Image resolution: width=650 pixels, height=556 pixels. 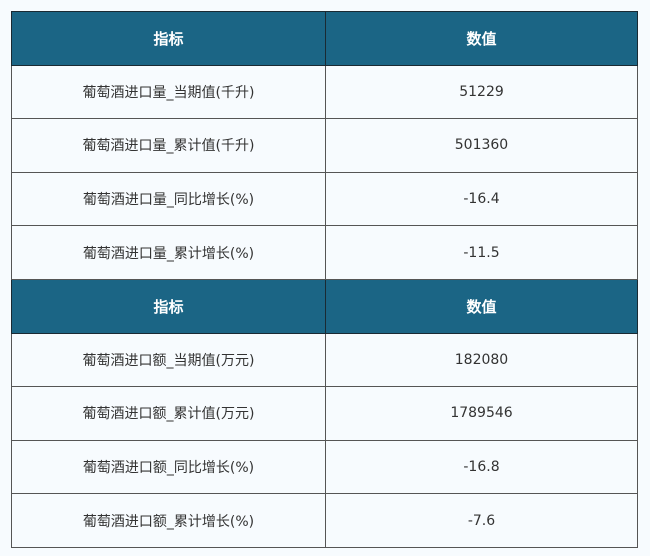 What do you see at coordinates (481, 413) in the screenshot?
I see `row-value: 1789546` at bounding box center [481, 413].